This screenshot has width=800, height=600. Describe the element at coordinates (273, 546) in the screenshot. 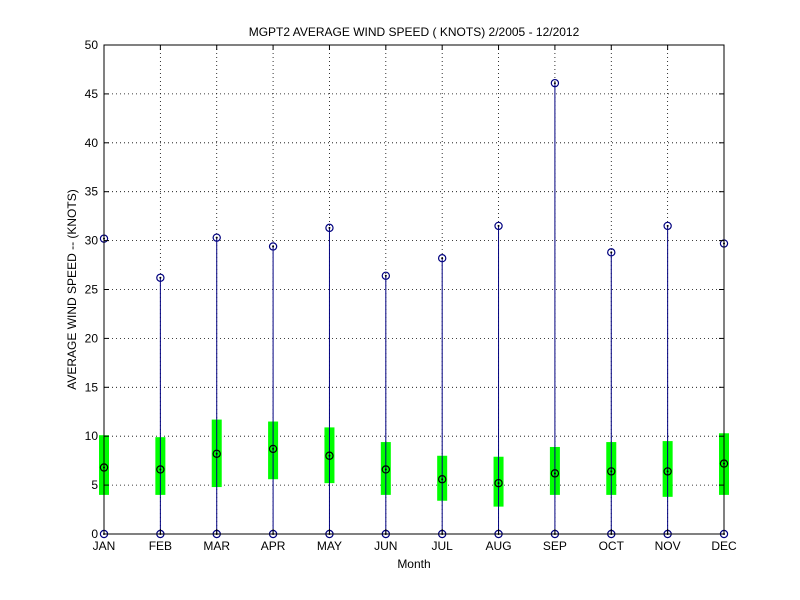

I see `x-tick-label: APR` at that location.